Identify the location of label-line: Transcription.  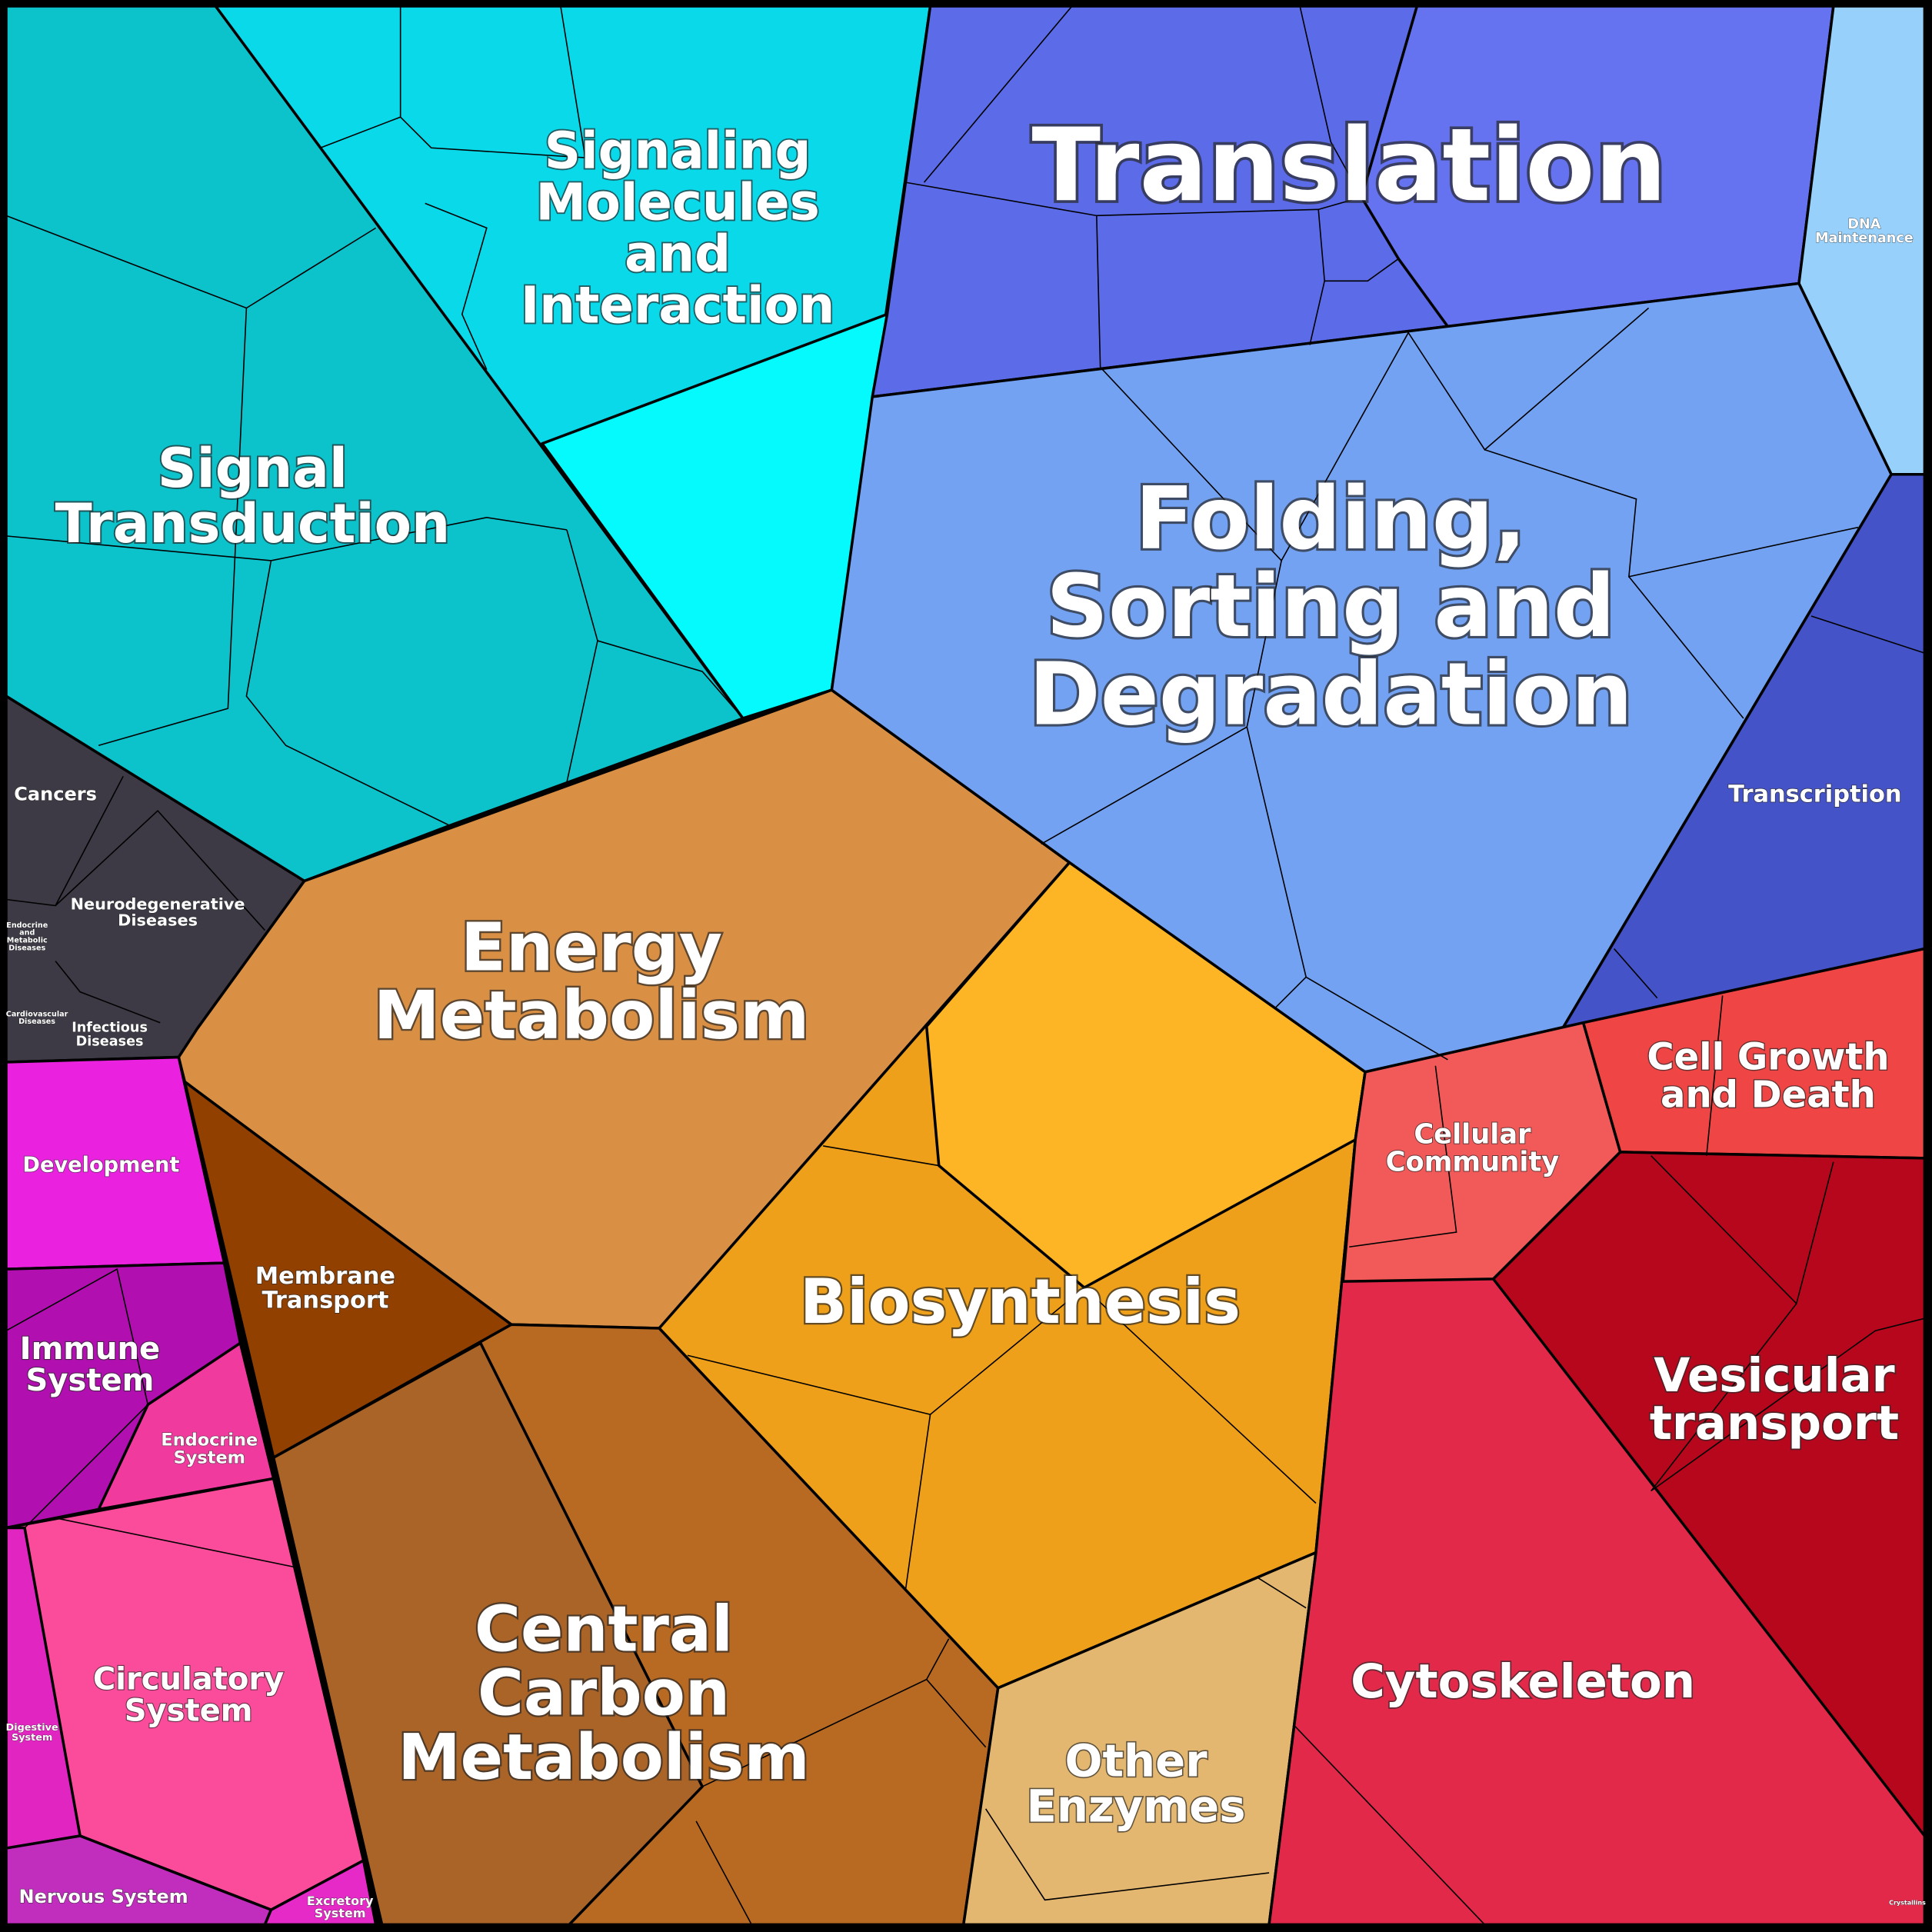
(1814, 794).